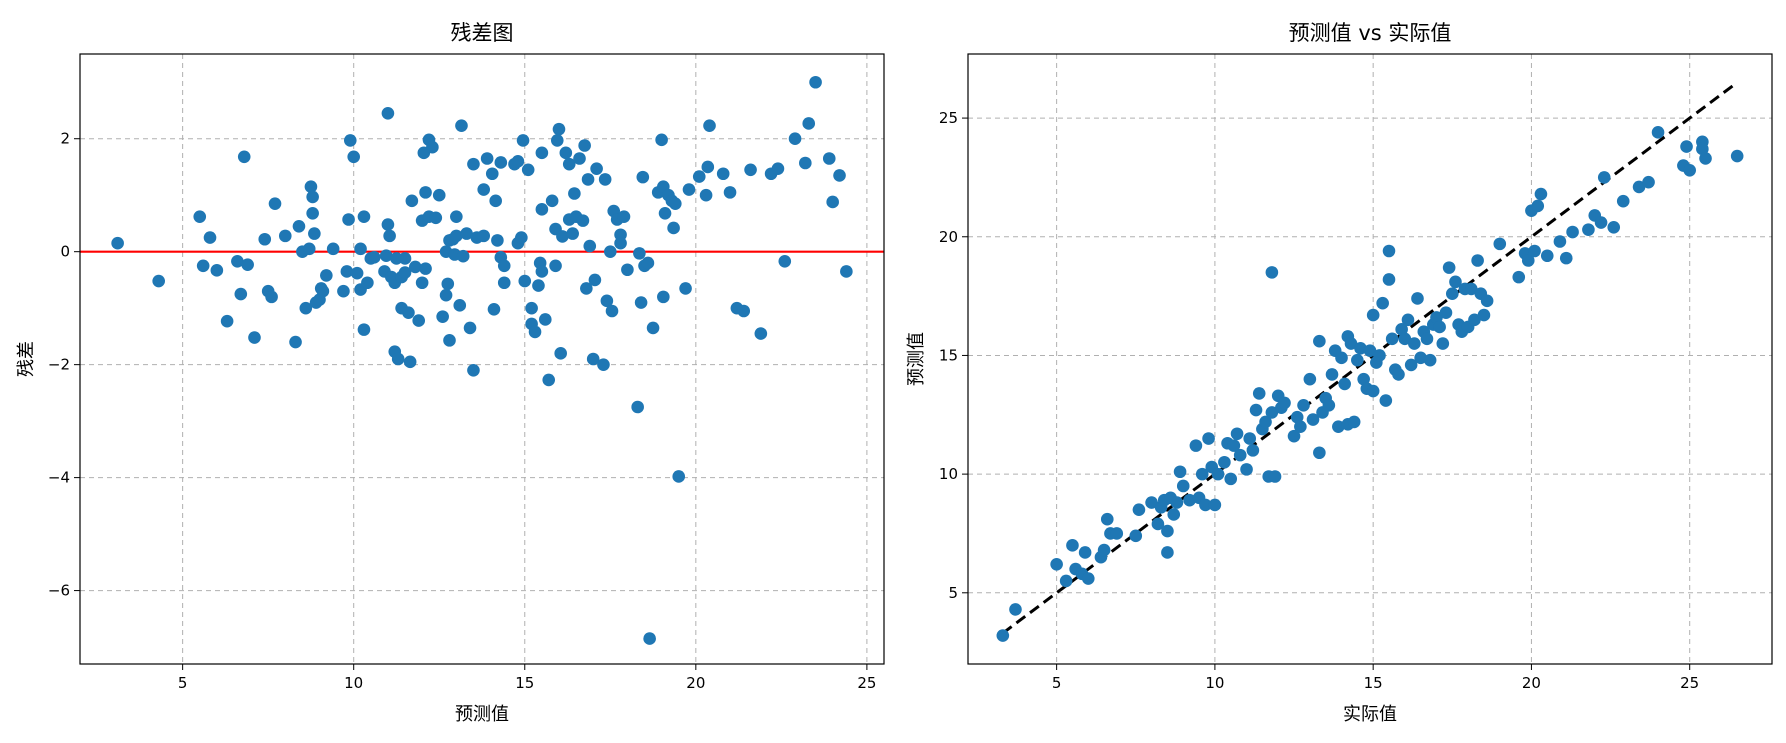 This screenshot has width=1786, height=743. Describe the element at coordinates (1370, 33) in the screenshot. I see `chart-title: 预测值 vs 实际值` at that location.